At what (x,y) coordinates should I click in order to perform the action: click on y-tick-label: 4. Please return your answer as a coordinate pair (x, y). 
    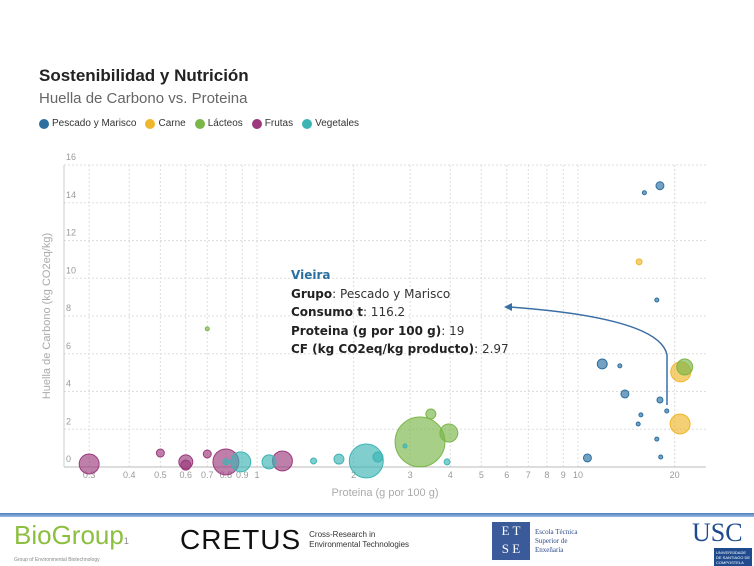
    Looking at the image, I should click on (68, 384).